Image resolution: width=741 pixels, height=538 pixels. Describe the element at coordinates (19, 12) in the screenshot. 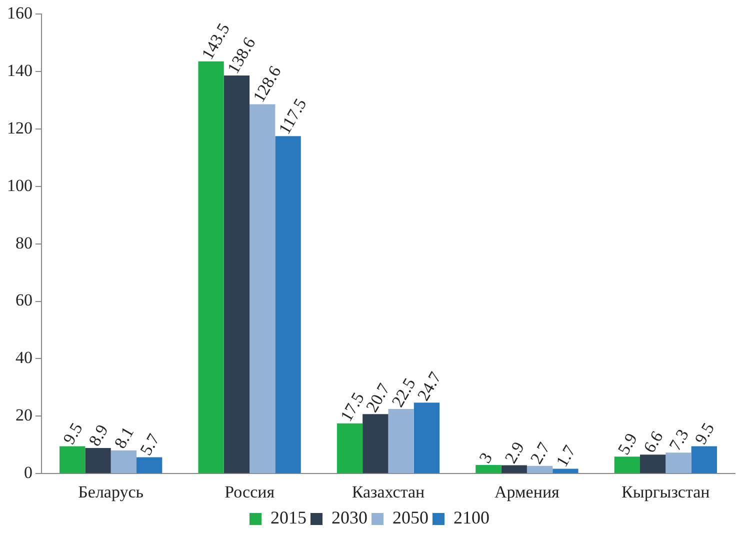

I see `y-tick-label: 160` at that location.